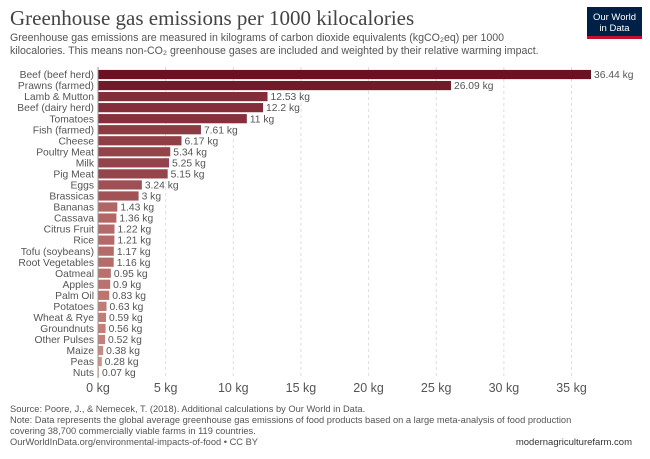  What do you see at coordinates (65, 152) in the screenshot?
I see `category-label: Poultry Meat` at bounding box center [65, 152].